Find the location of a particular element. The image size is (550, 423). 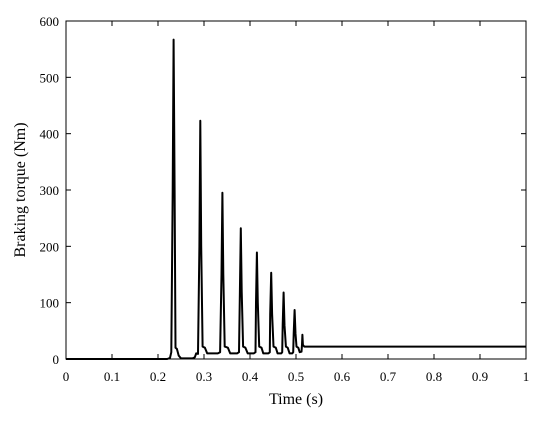

y-tick-label: 600 is located at coordinates (50, 21).